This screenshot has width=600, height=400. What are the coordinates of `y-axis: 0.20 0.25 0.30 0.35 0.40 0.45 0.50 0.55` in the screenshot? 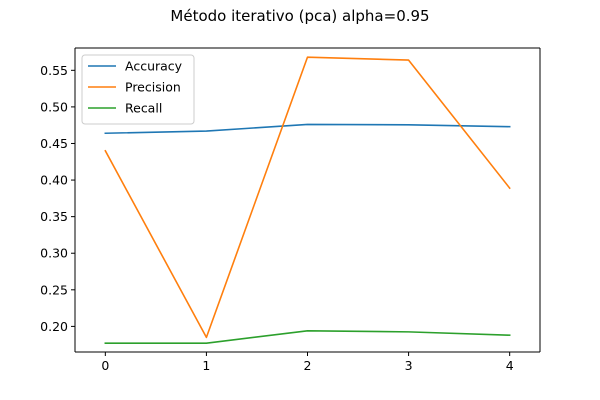 It's located at (57, 198).